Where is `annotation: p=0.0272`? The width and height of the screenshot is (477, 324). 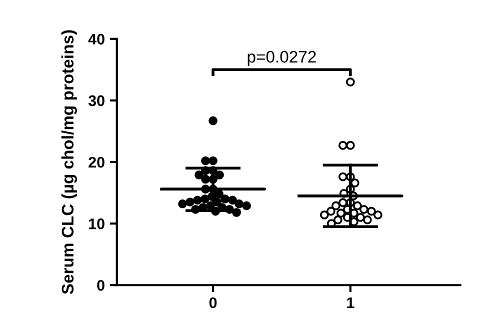 annotation: p=0.0272 is located at coordinates (282, 58).